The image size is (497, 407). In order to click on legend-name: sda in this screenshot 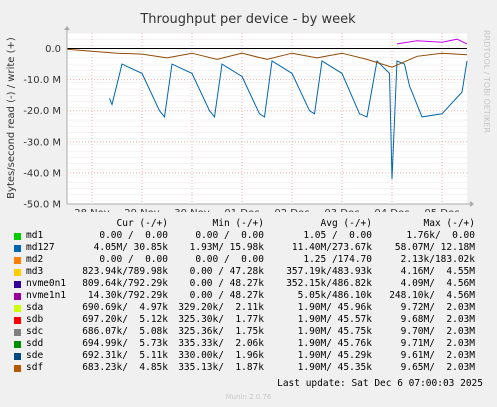, I will do `click(35, 307)`.